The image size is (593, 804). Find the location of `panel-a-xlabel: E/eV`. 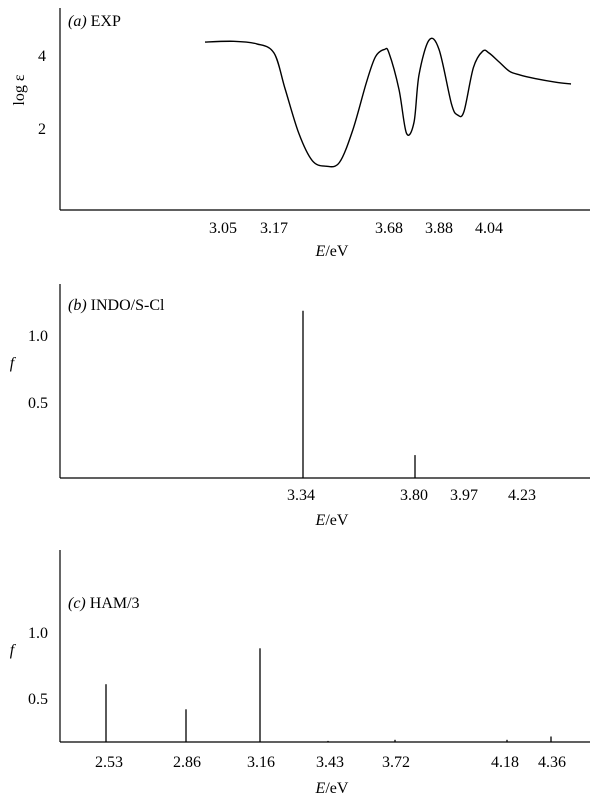

panel-a-xlabel: E/eV is located at coordinates (332, 251).